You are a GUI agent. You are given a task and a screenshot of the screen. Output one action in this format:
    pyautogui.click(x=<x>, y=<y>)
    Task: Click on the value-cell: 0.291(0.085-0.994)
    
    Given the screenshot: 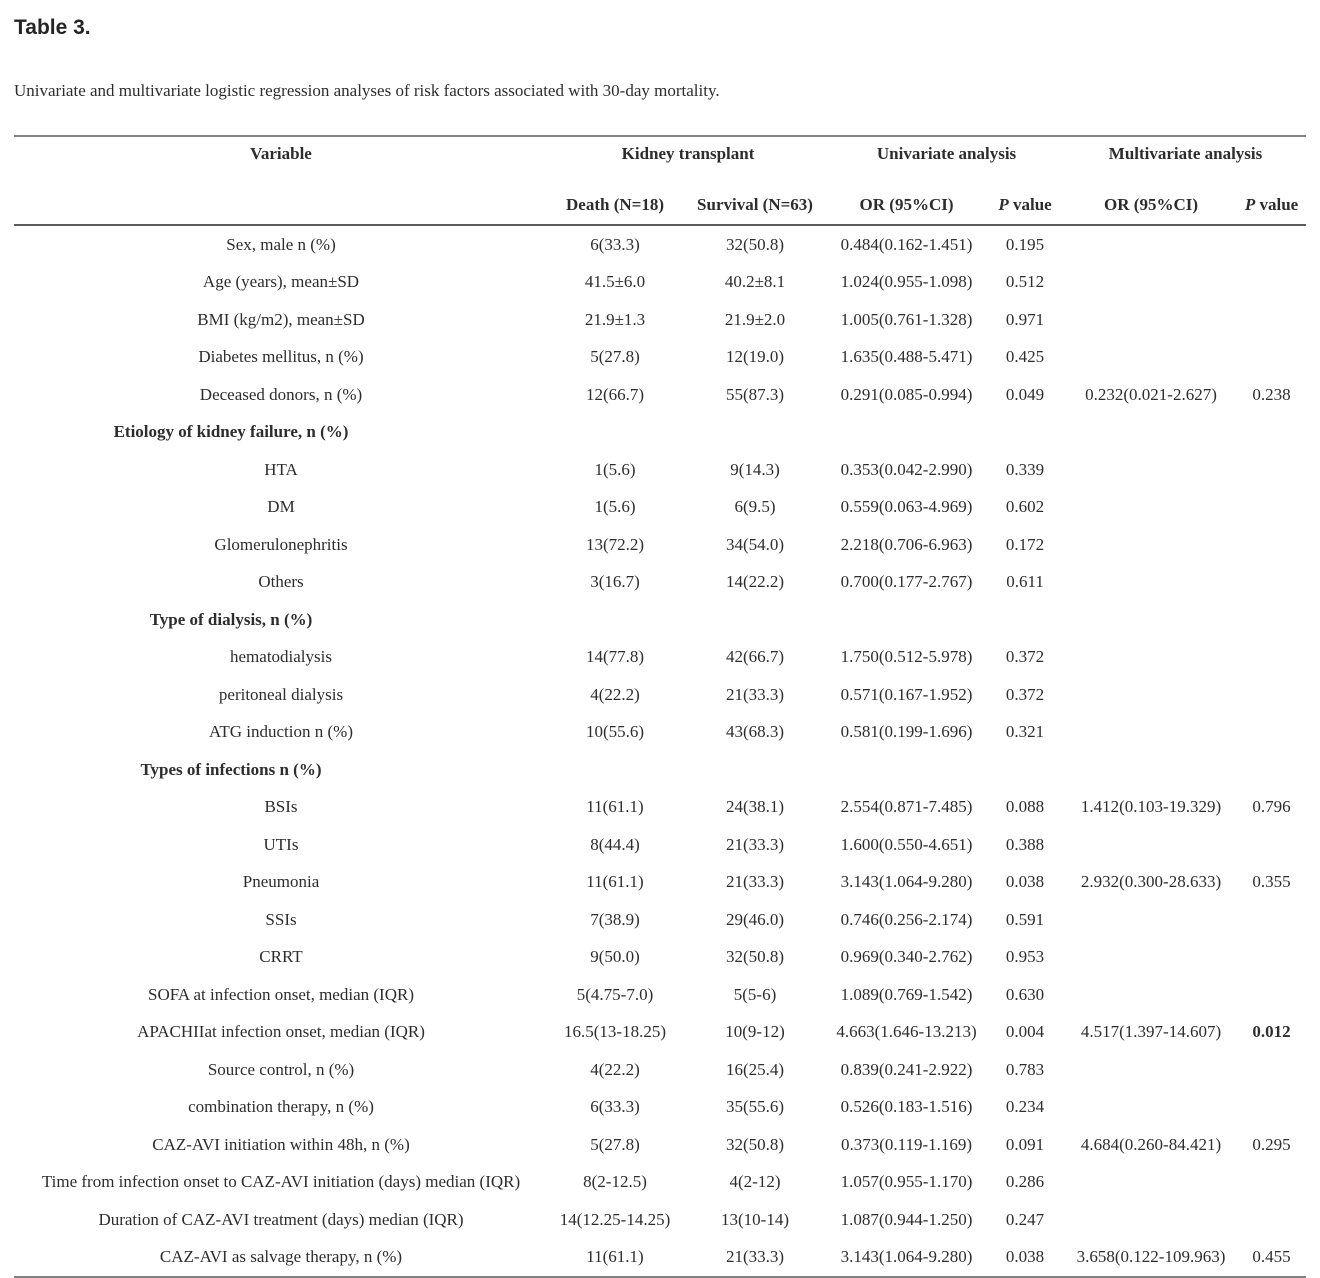 What is the action you would take?
    pyautogui.click(x=906, y=394)
    